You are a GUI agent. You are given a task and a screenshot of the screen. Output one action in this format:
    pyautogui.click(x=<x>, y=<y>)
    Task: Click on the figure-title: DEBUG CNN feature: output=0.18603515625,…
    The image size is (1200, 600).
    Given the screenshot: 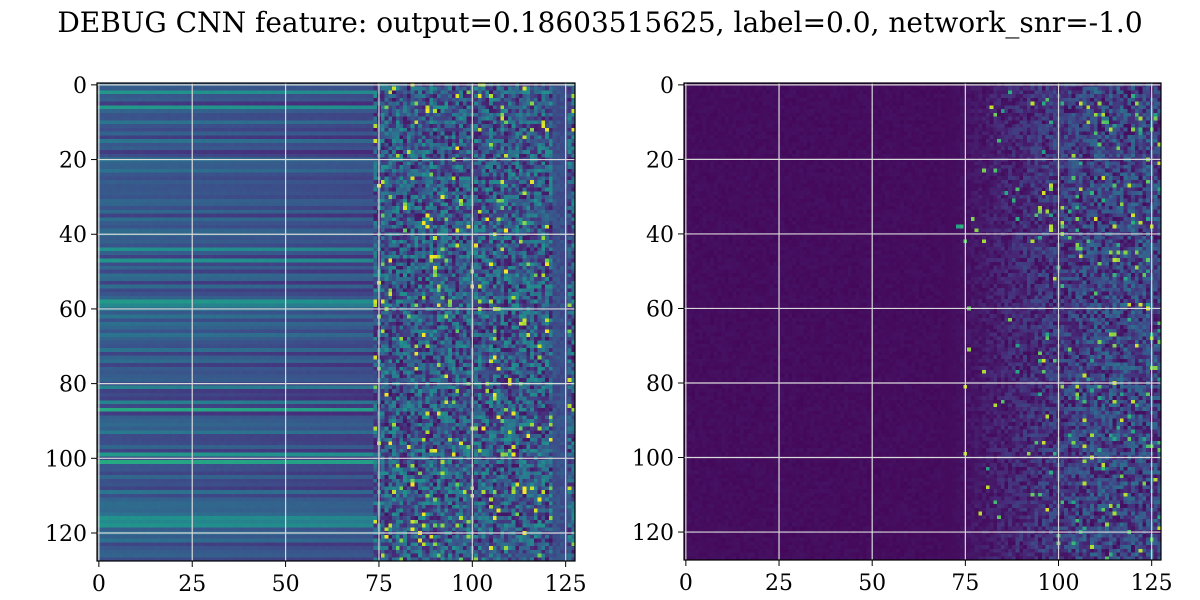 What is the action you would take?
    pyautogui.click(x=600, y=22)
    